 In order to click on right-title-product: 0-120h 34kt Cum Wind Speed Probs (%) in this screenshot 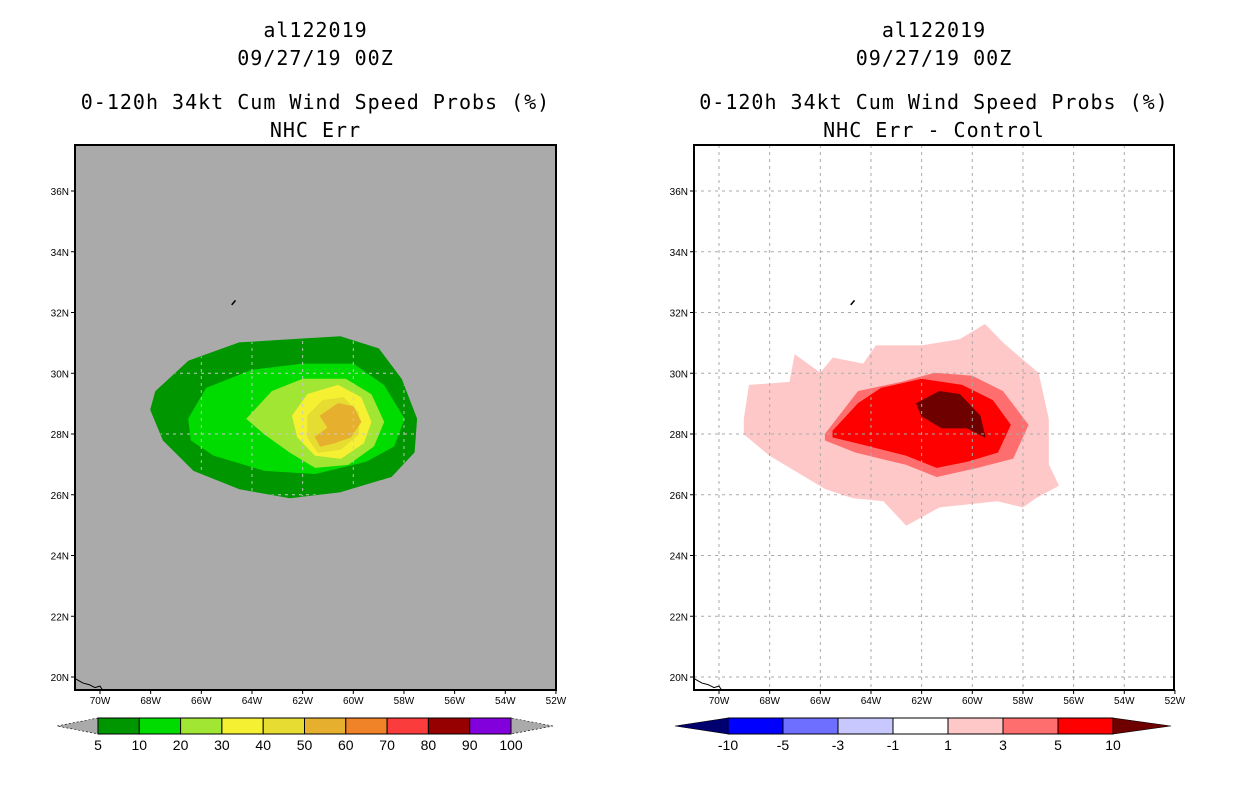, I will do `click(934, 102)`.